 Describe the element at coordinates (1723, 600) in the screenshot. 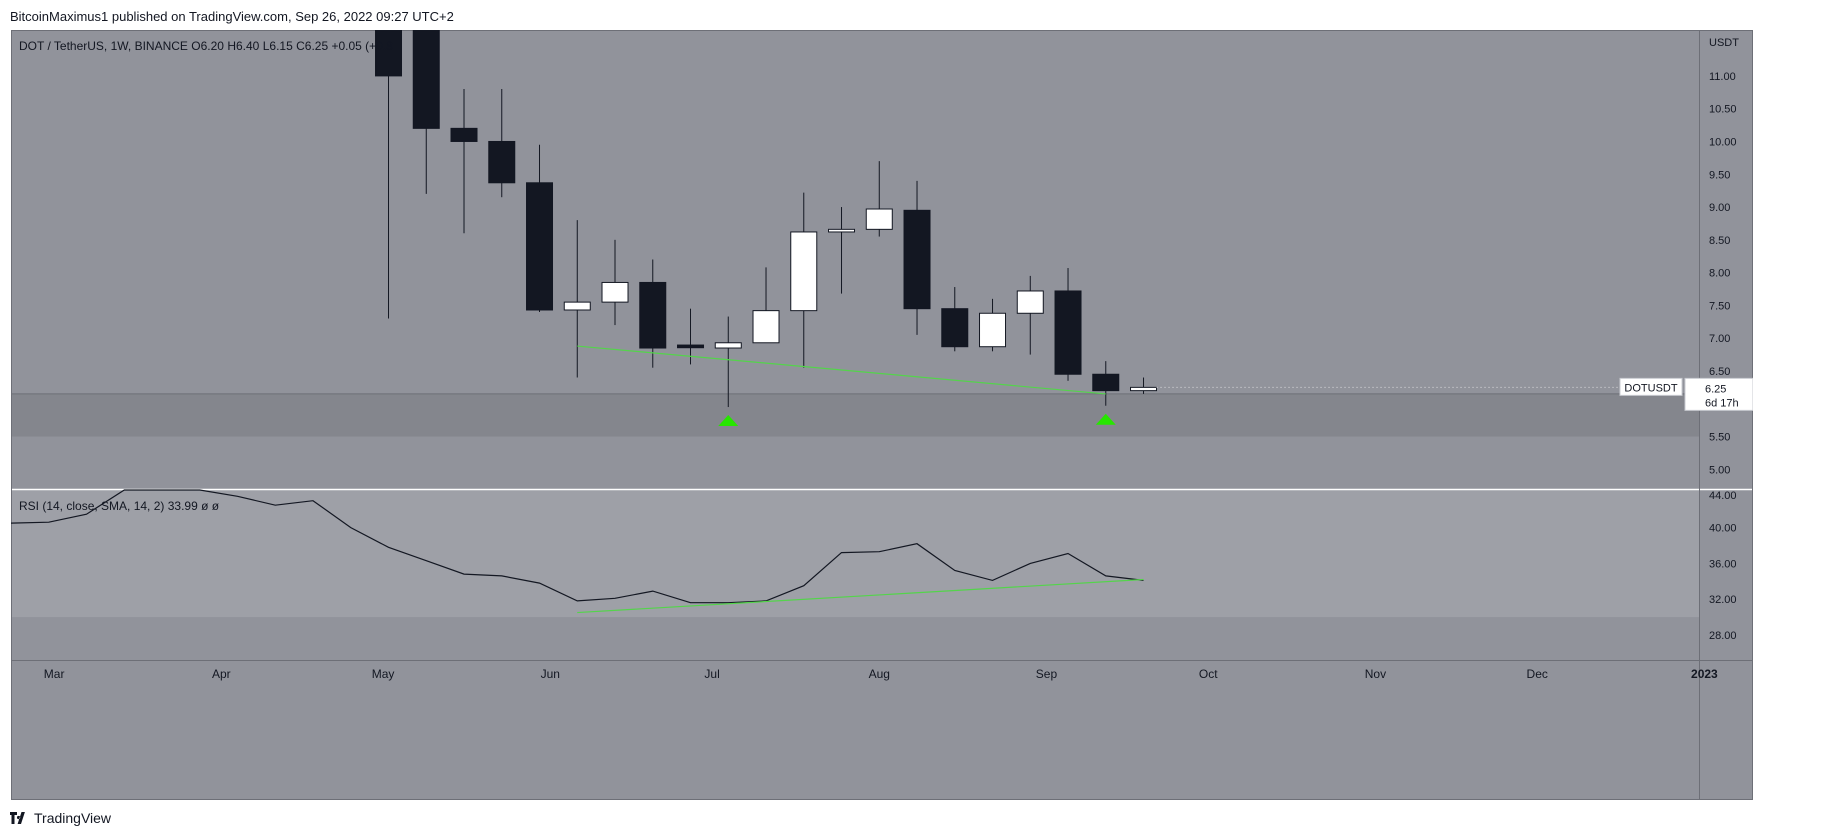

I see `rsi-tick-label: 32.00` at that location.